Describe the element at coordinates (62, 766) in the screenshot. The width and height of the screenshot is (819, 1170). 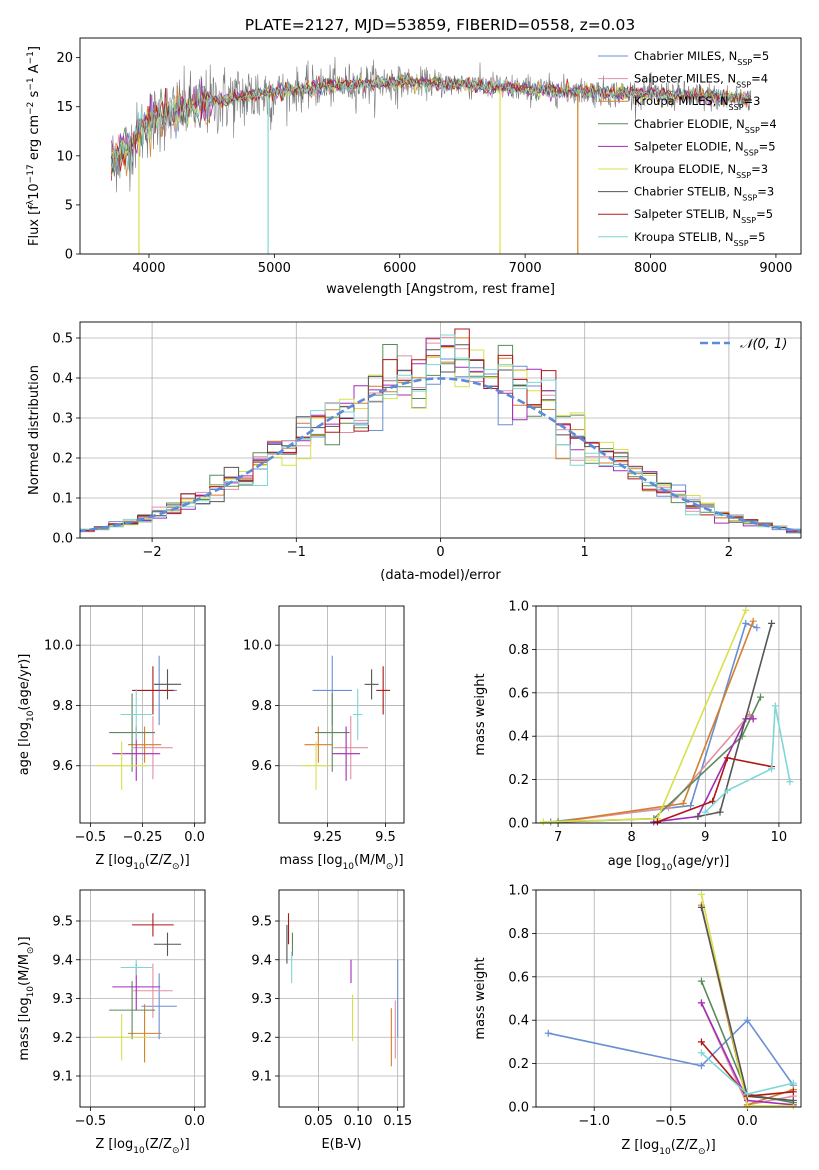
I see `y-tick-label: 9.6` at that location.